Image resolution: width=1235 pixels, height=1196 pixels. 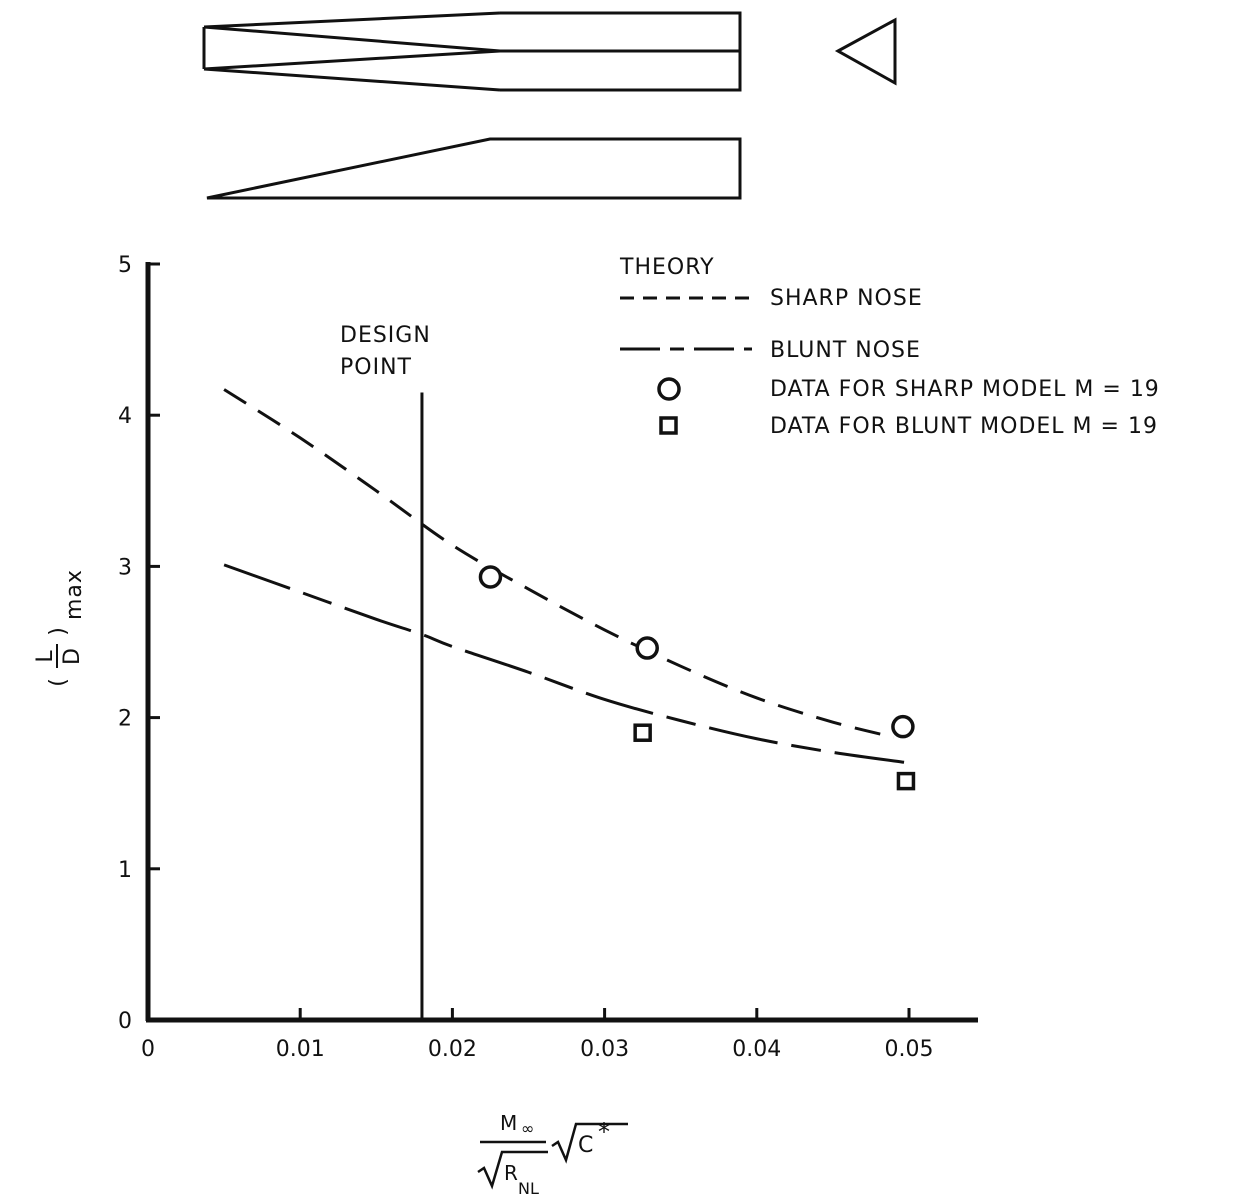 What do you see at coordinates (585, 1145) in the screenshot?
I see `x-axis-label-tail: C` at bounding box center [585, 1145].